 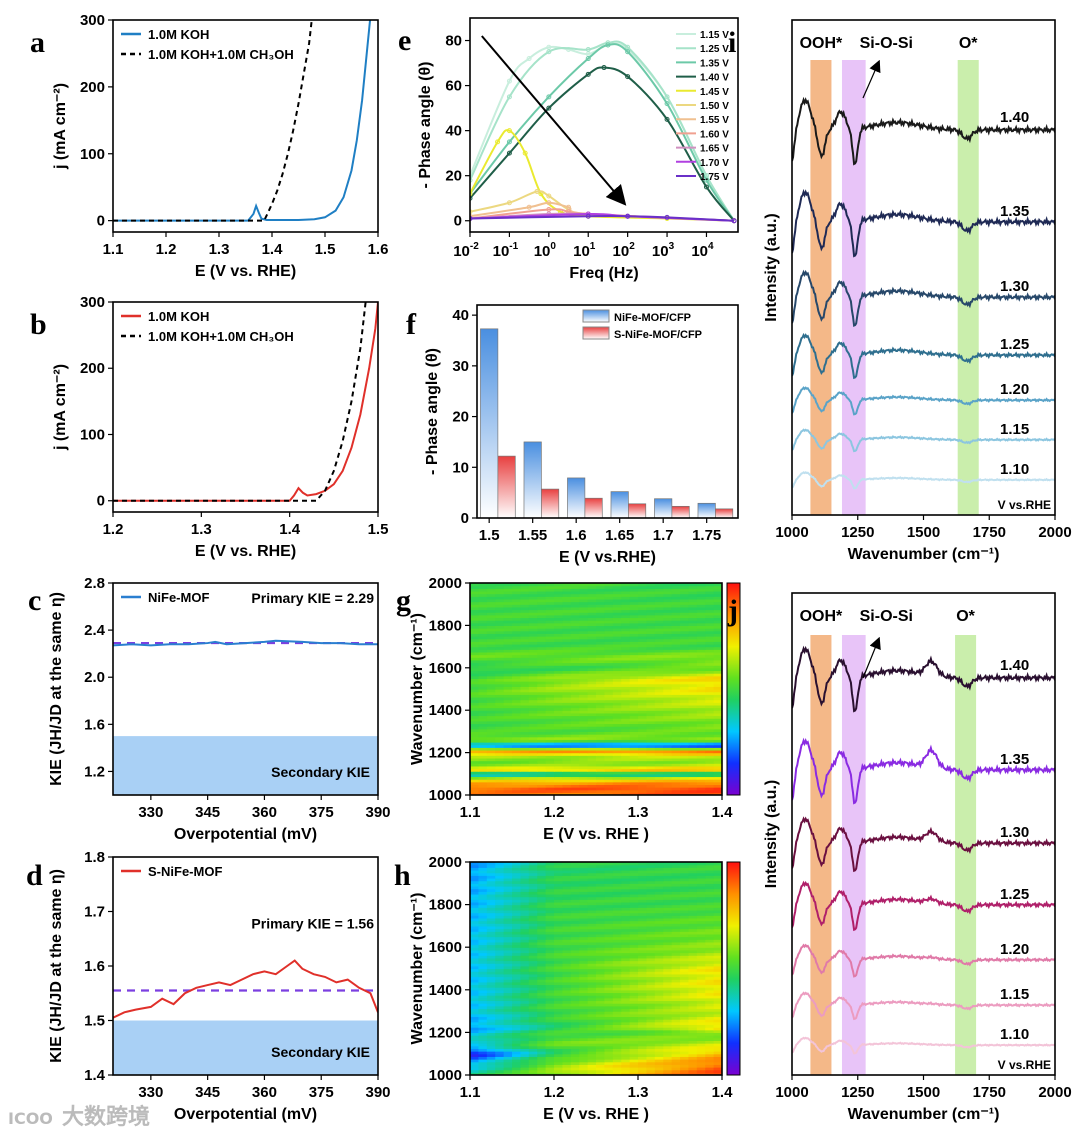 What do you see at coordinates (242, 121) in the screenshot?
I see `plot-area` at bounding box center [242, 121].